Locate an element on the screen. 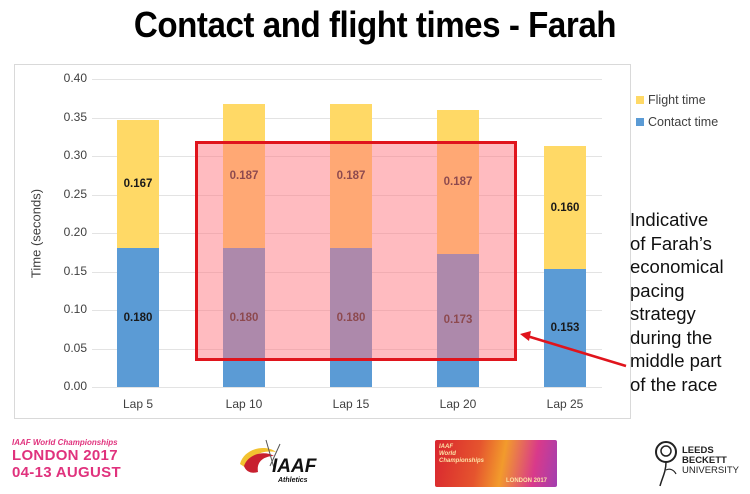 This screenshot has width=750, height=494. y-tick-label: 0.20 is located at coordinates (75, 232).